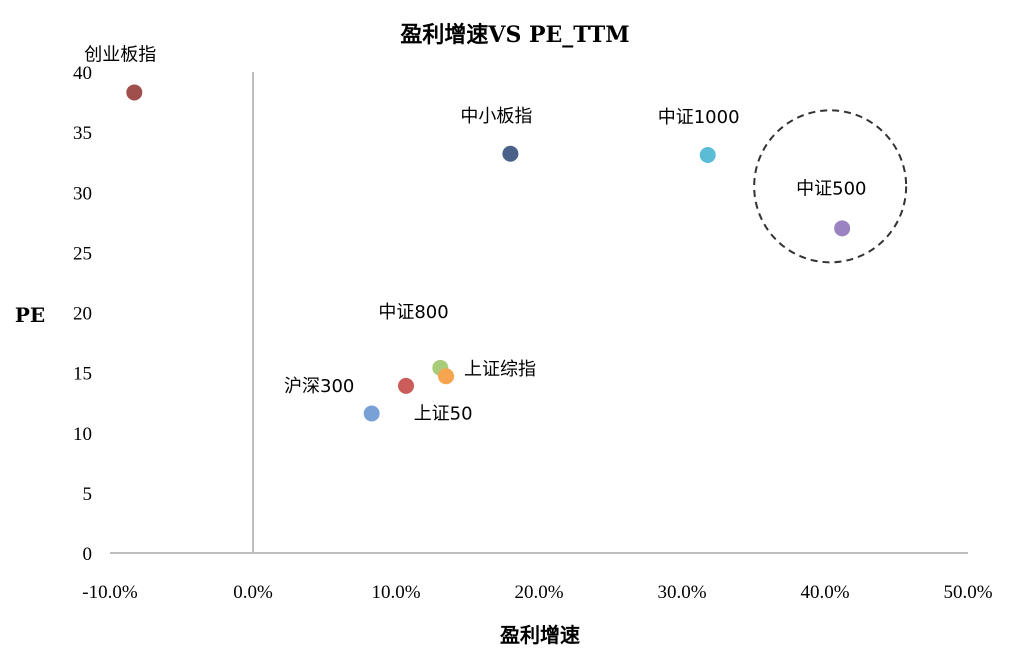 The height and width of the screenshot is (657, 1014). I want to click on point-label: 中证800, so click(413, 312).